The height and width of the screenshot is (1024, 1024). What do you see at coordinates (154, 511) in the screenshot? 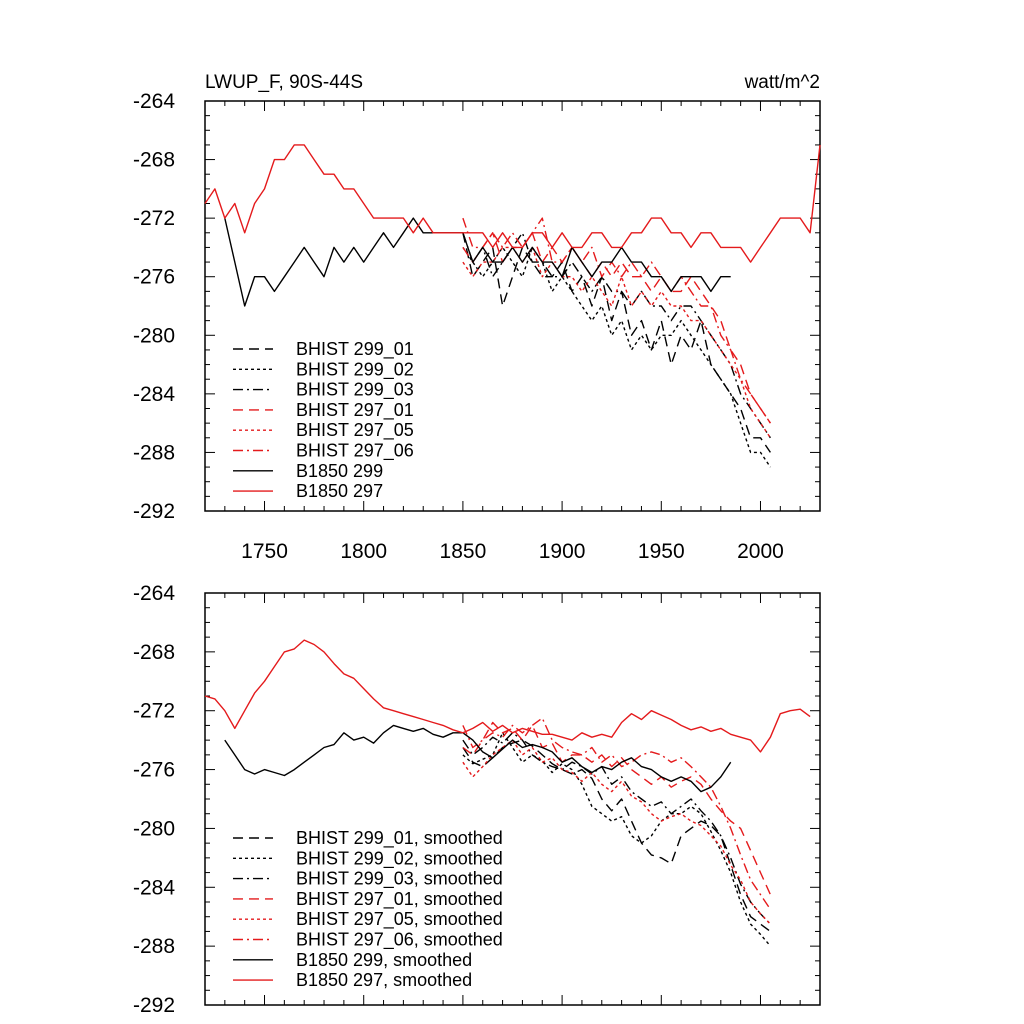
I see `top-y-tick-label: -292` at bounding box center [154, 511].